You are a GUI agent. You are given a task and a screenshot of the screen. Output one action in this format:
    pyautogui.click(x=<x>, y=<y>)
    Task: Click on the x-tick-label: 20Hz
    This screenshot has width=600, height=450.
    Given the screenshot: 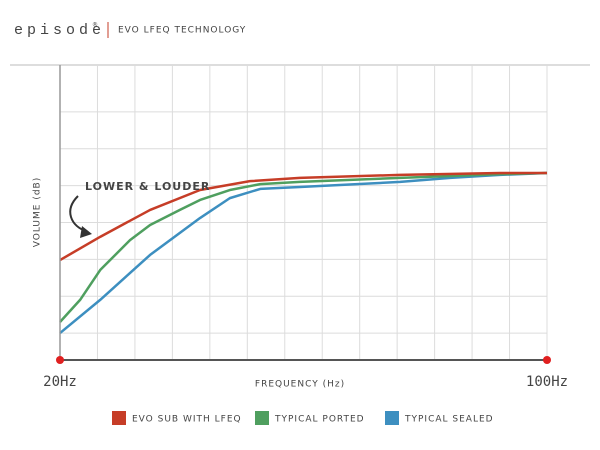 What is the action you would take?
    pyautogui.click(x=60, y=382)
    